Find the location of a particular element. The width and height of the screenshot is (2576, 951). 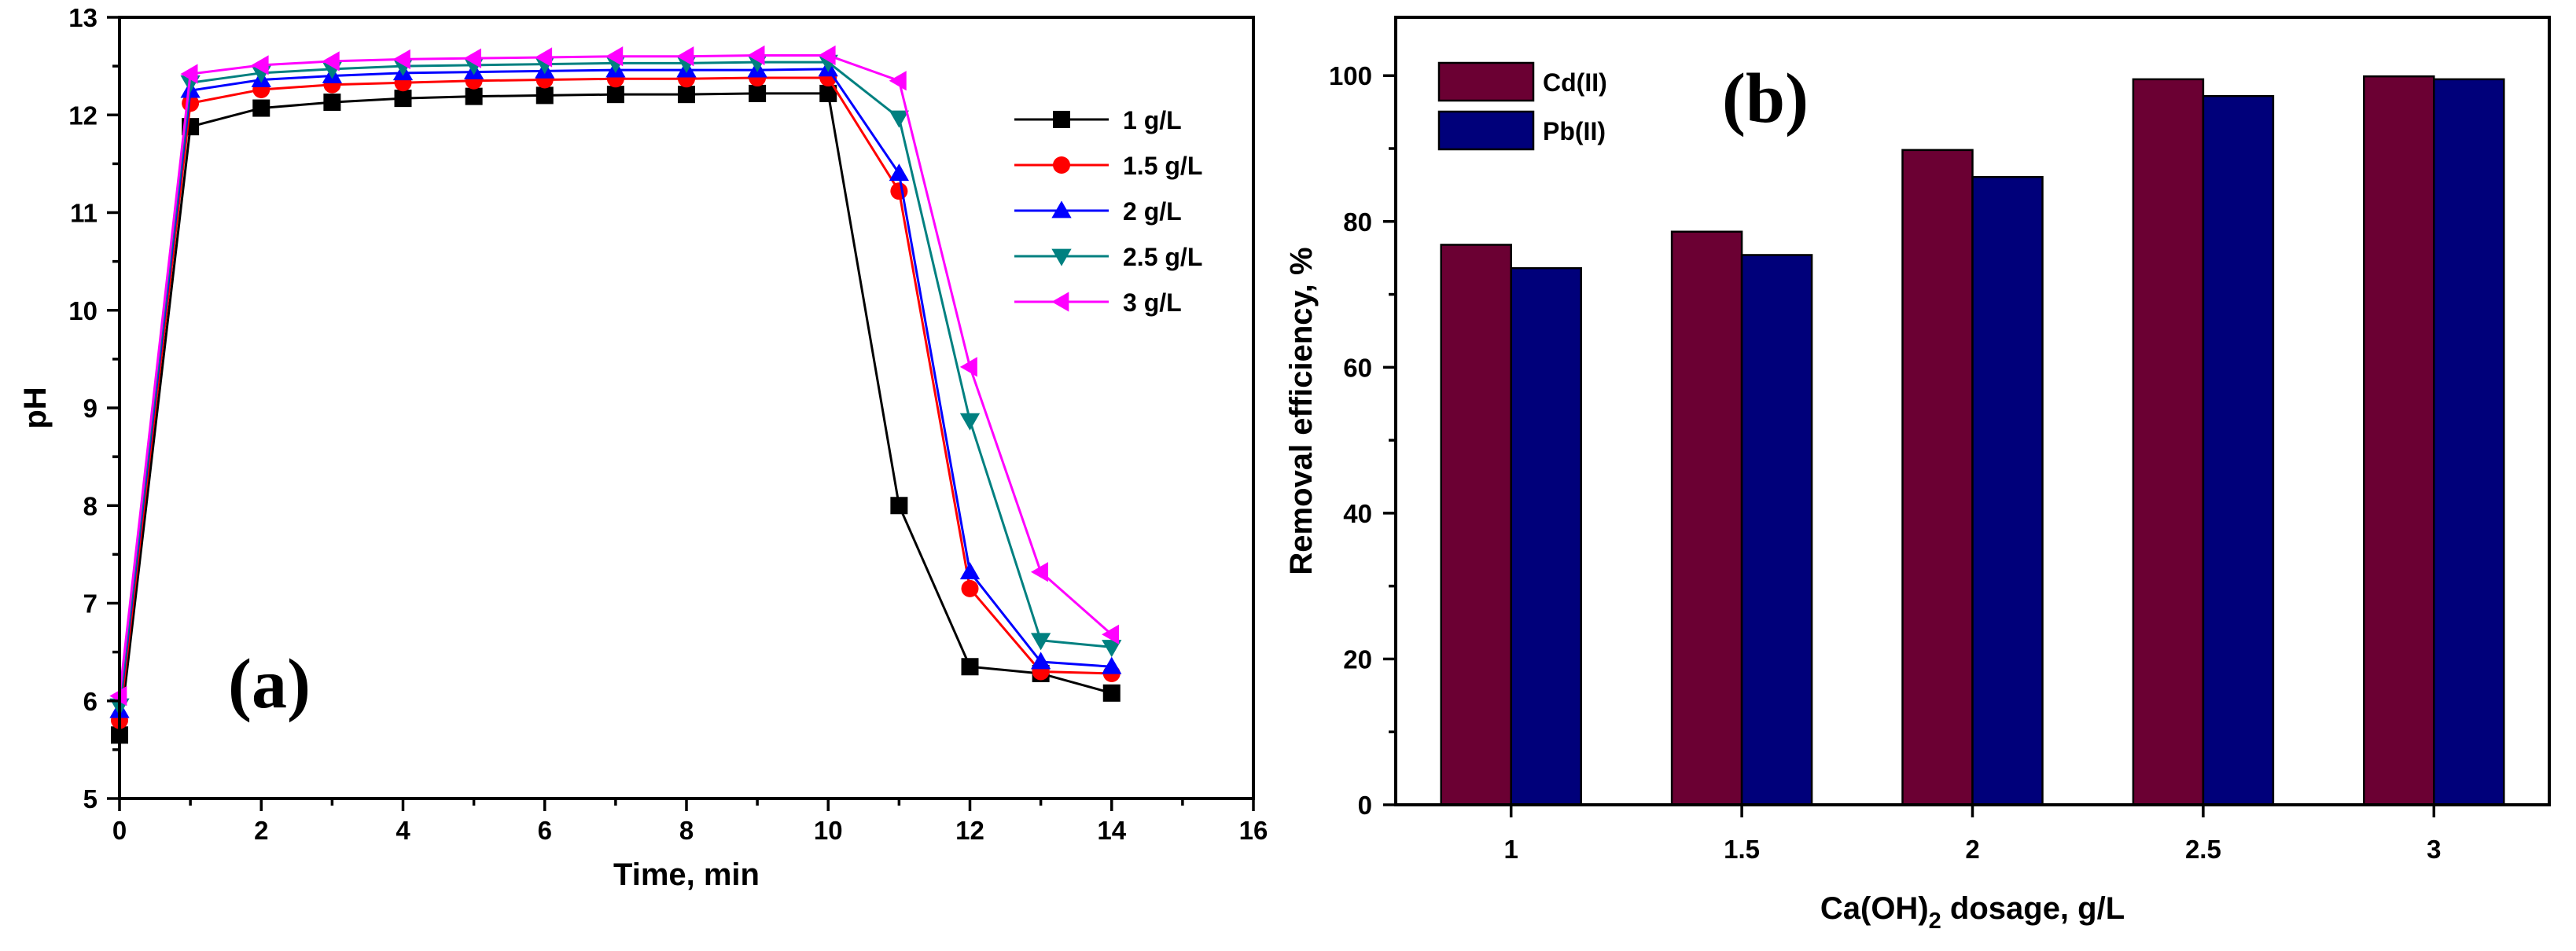

legend-item: 1.5 g/L is located at coordinates (1108, 166).